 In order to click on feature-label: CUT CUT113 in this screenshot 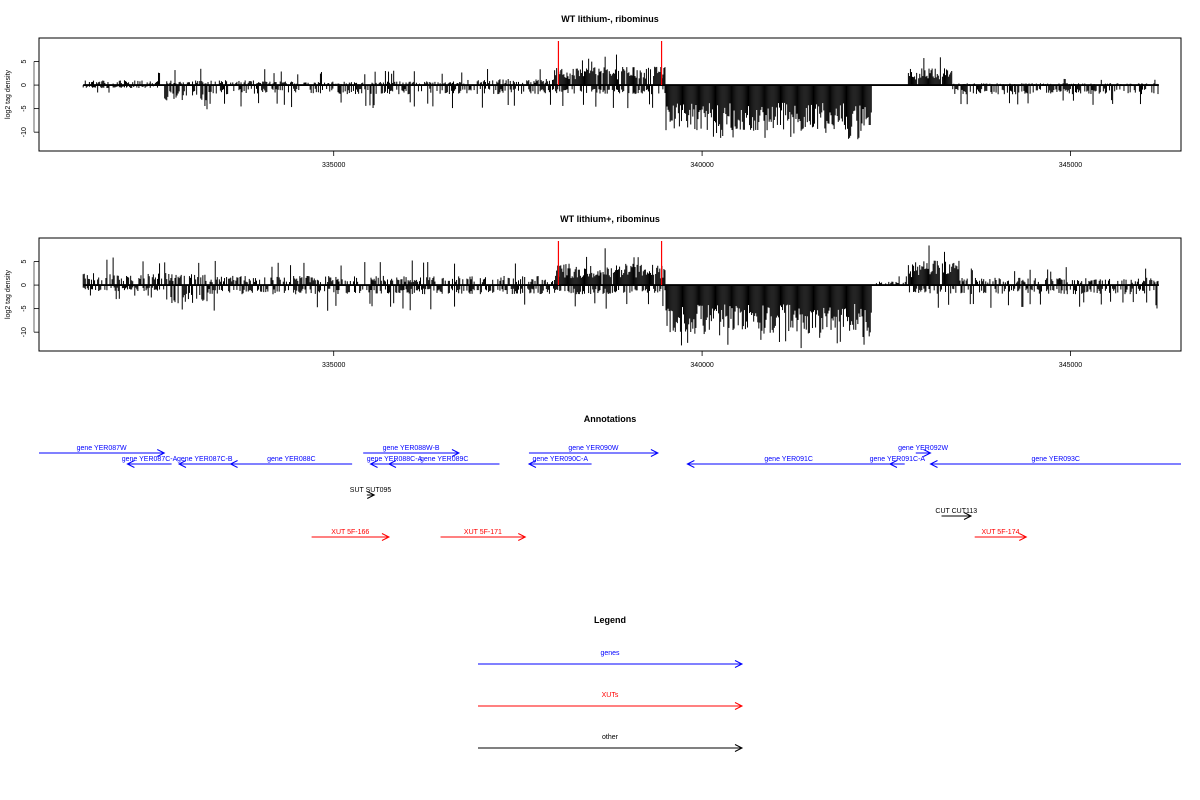, I will do `click(956, 511)`.